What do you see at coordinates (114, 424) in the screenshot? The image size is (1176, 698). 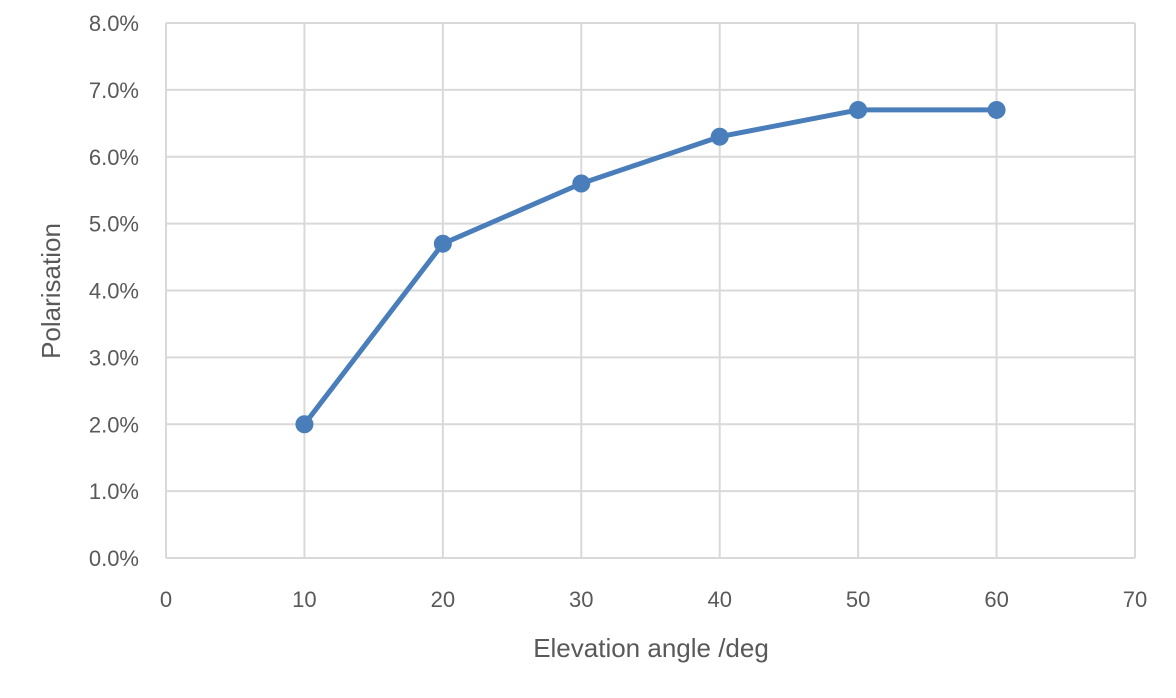 I see `y-tick-label: 2.0%` at bounding box center [114, 424].